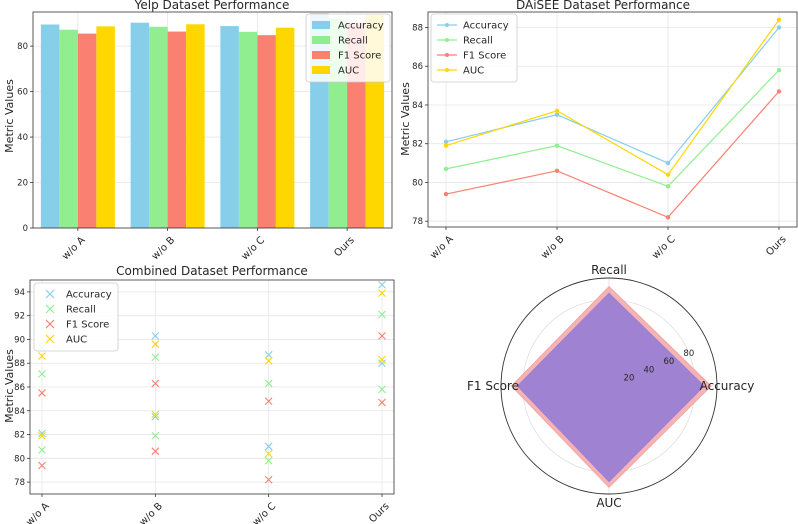 The image size is (798, 524). Describe the element at coordinates (446, 145) in the screenshot. I see `point-auc-w-o-a` at that location.